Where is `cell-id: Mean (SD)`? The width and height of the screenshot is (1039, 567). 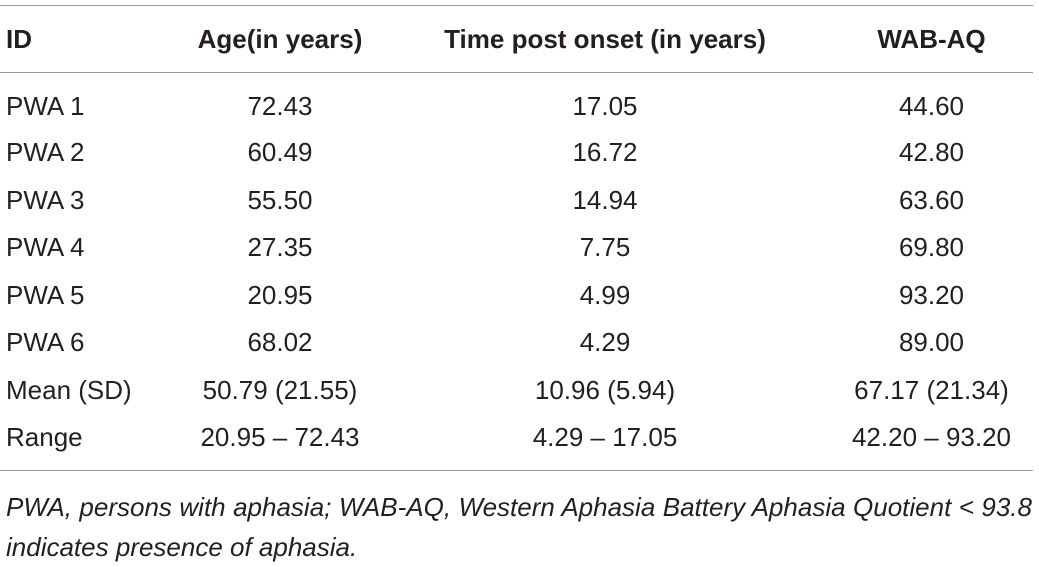 cell-id: Mean (SD) is located at coordinates (69, 389).